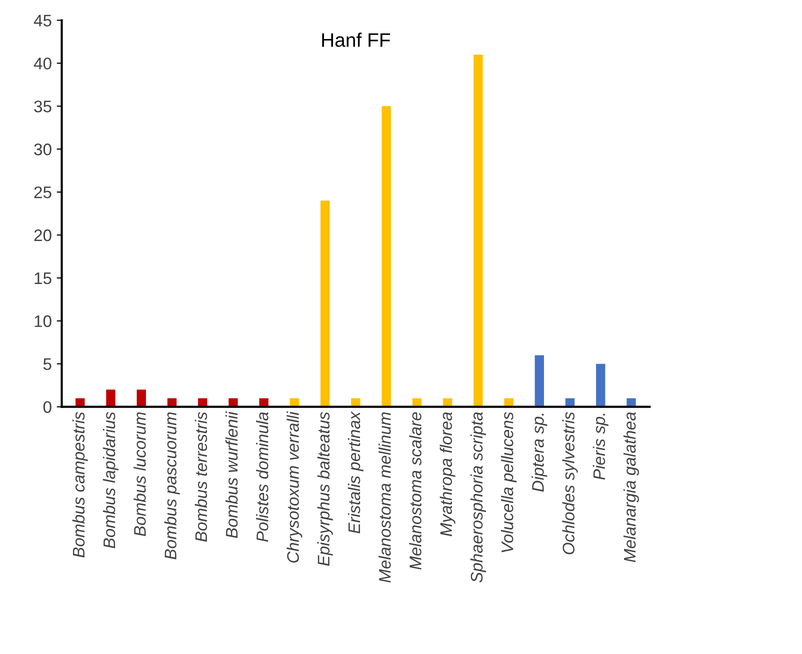 The width and height of the screenshot is (802, 654). I want to click on x-tick-label: Bombus lucorum, so click(140, 474).